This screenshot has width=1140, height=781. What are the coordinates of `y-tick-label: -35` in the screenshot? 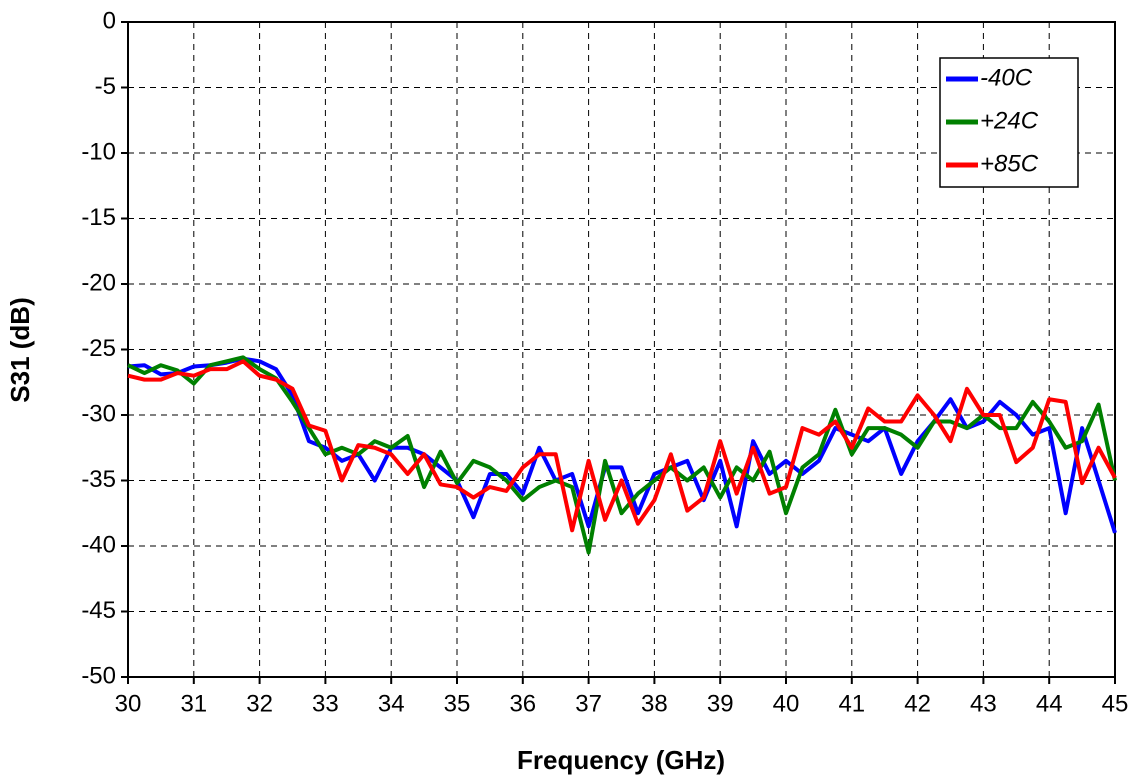 It's located at (98, 479).